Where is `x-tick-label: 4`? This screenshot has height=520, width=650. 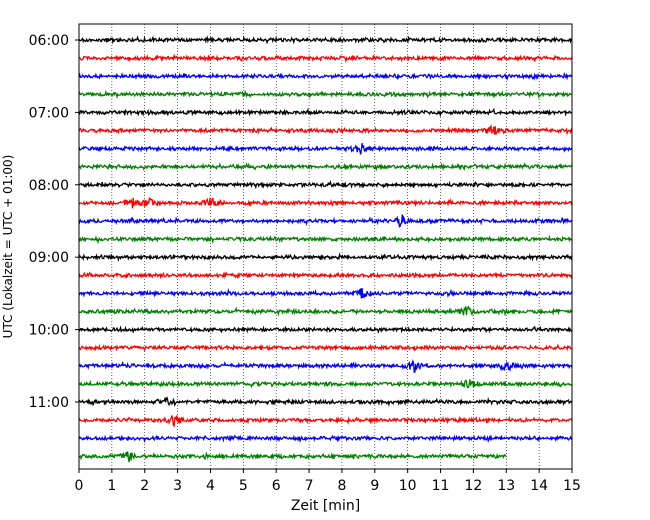
x-tick-label: 4 is located at coordinates (210, 486).